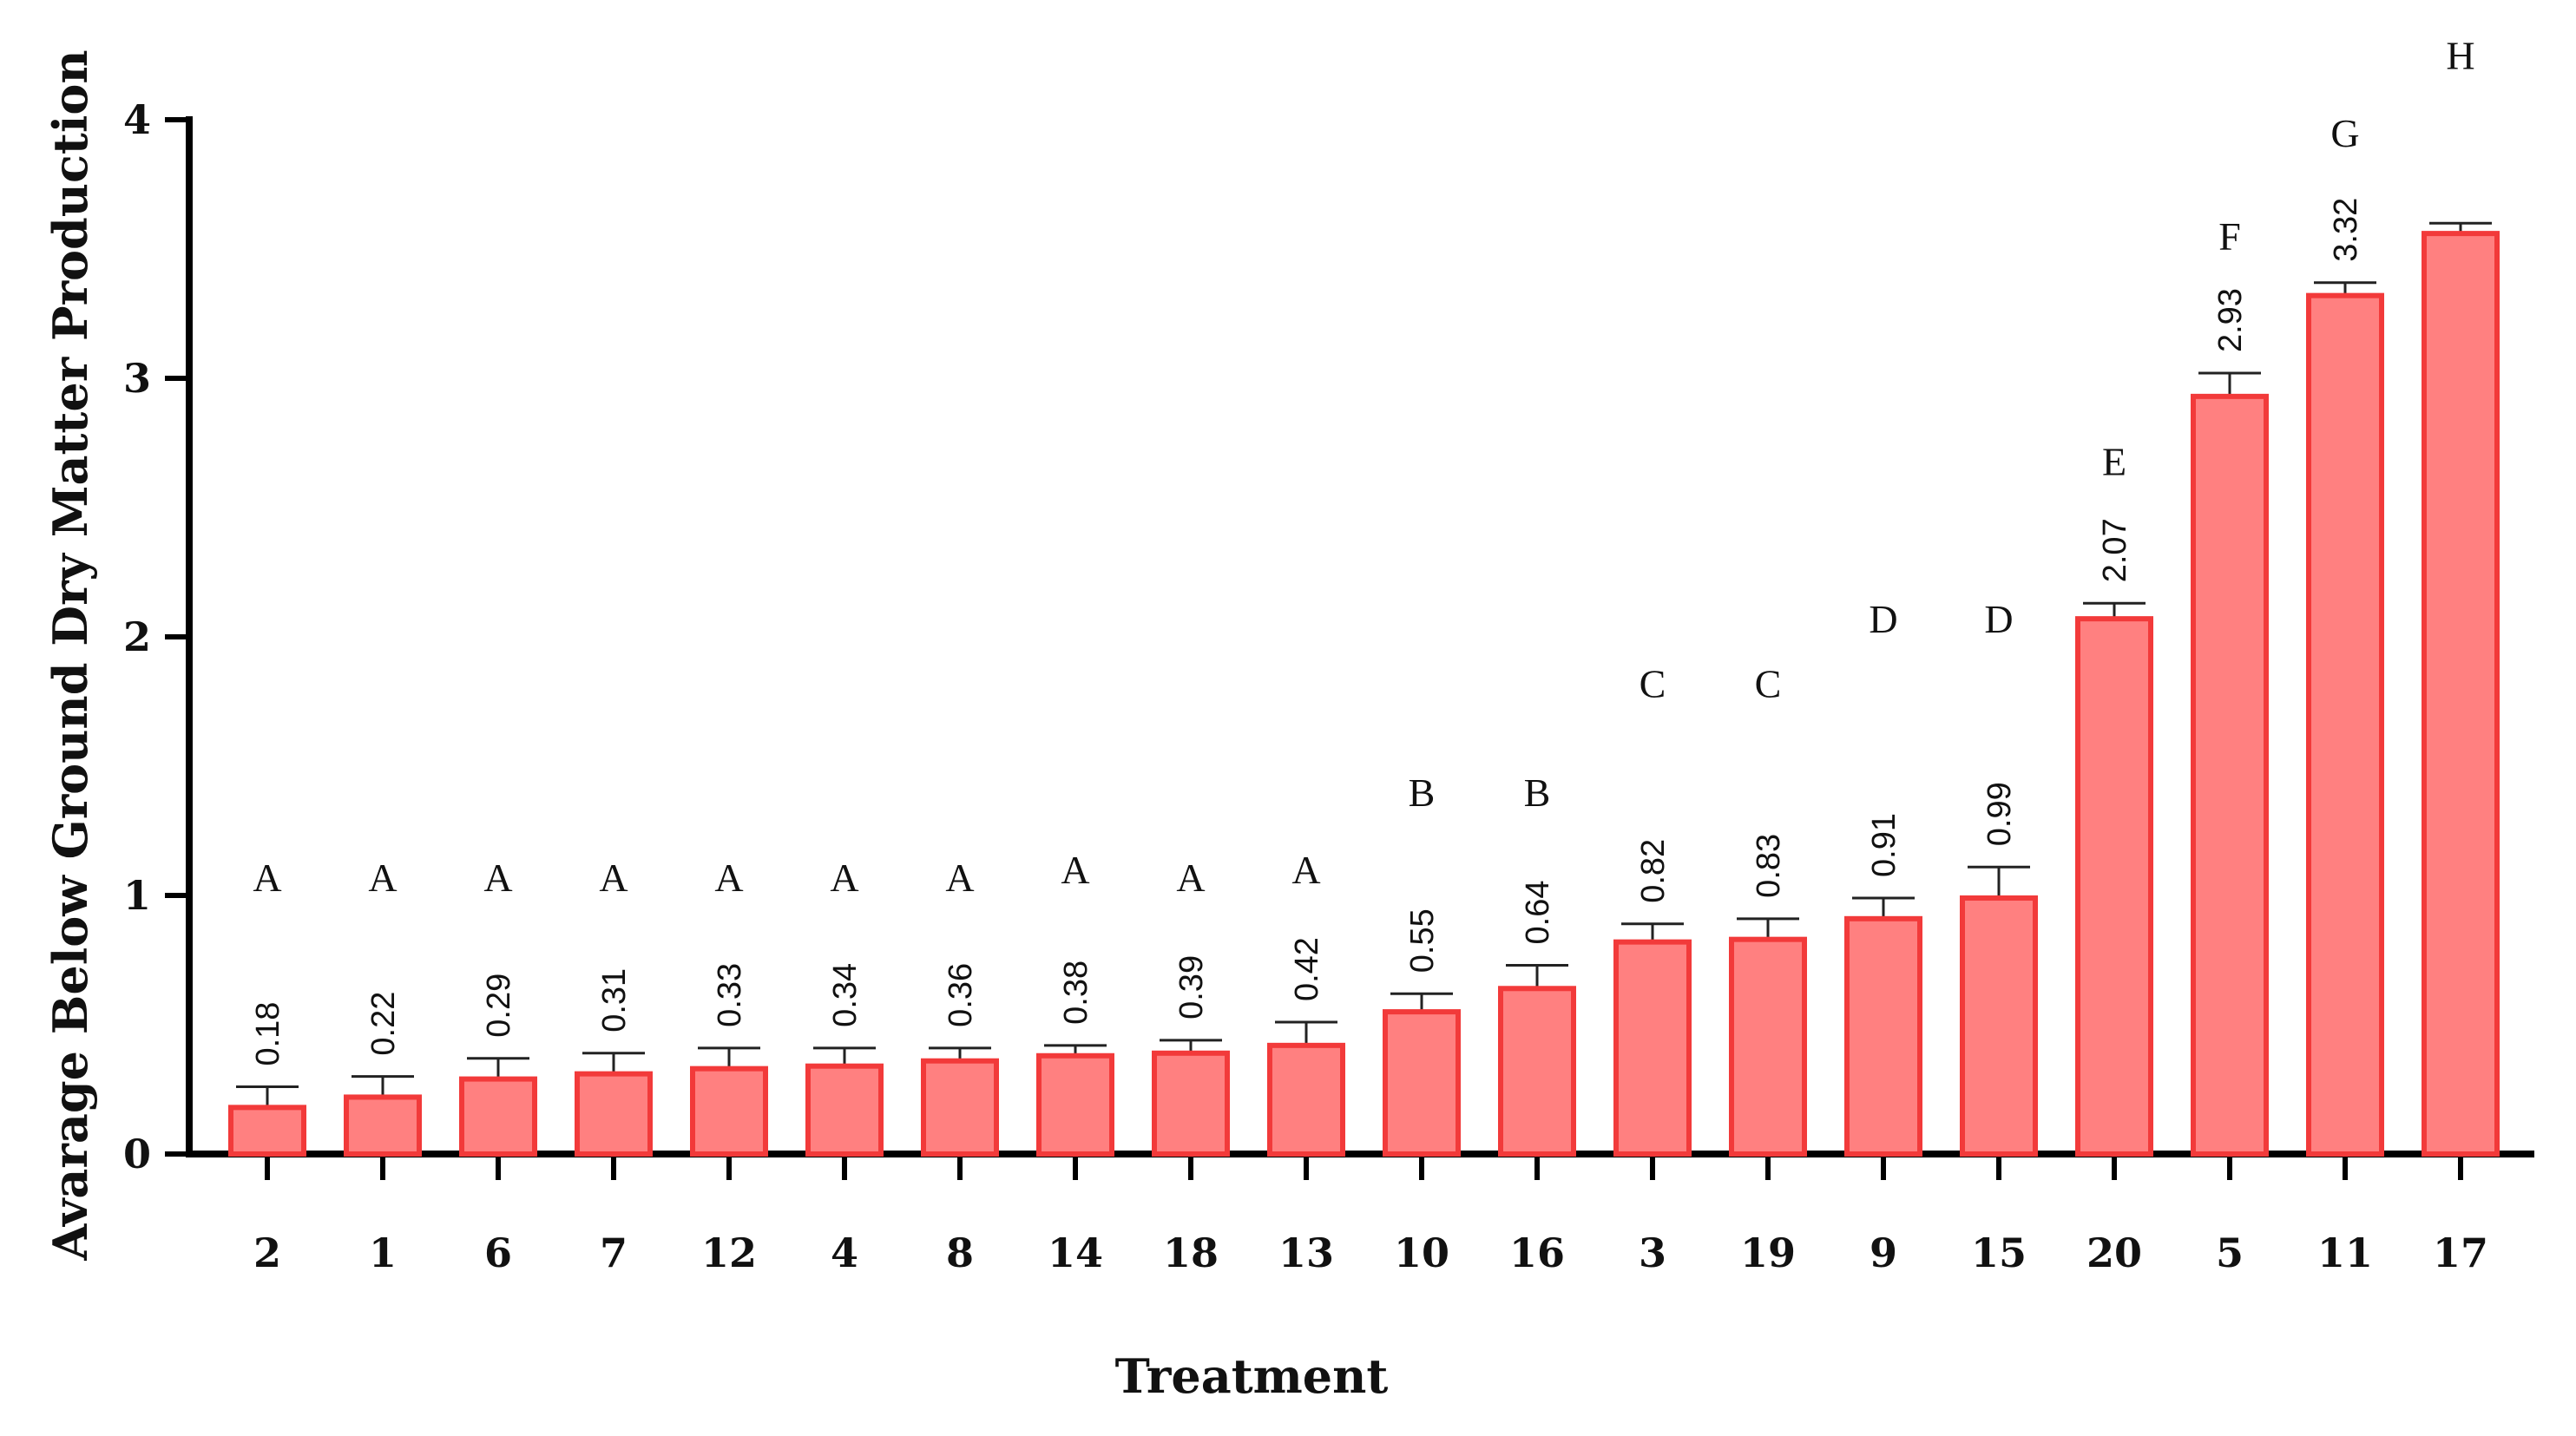 This screenshot has height=1436, width=2576. Describe the element at coordinates (961, 995) in the screenshot. I see `value-label: 0.36` at that location.